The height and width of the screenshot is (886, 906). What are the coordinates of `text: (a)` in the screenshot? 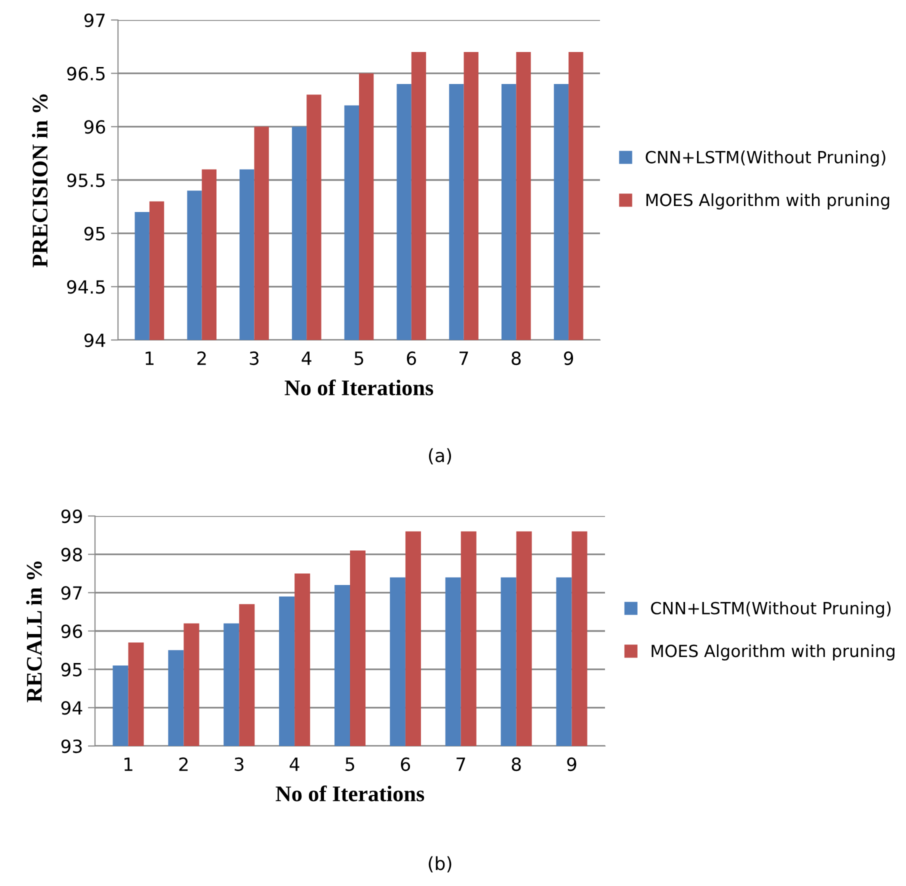 It's located at (440, 456).